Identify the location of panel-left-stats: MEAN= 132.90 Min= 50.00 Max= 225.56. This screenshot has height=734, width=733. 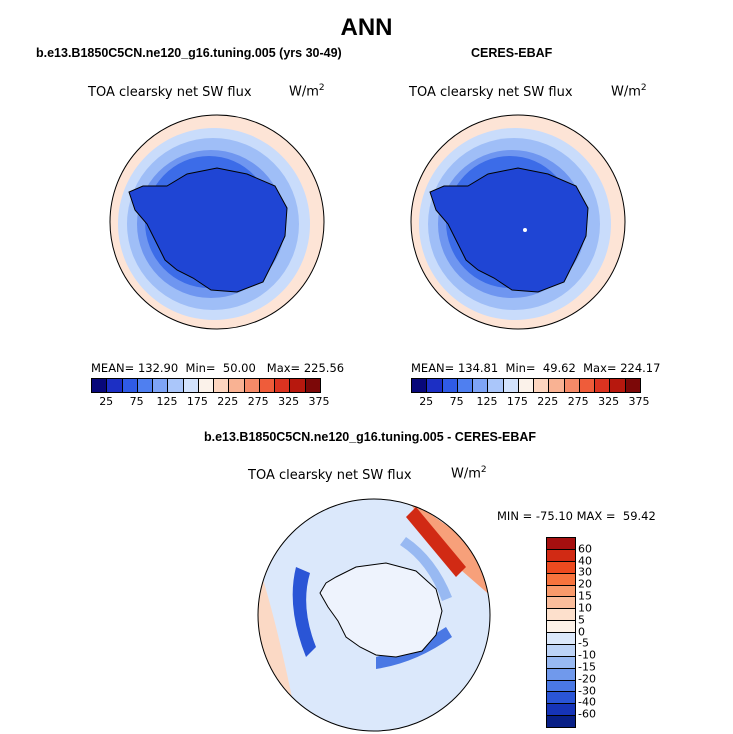
(218, 368).